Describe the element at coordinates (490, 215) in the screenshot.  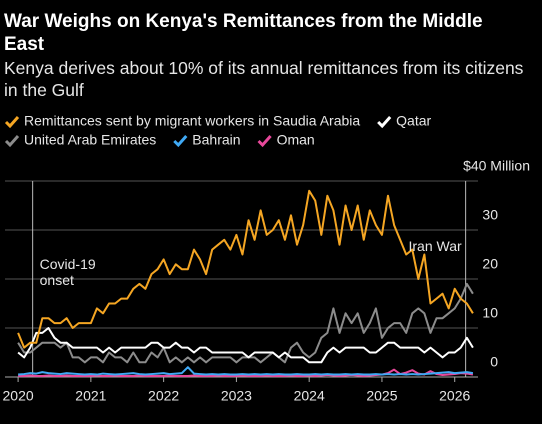
I see `y-tick-label: 30` at that location.